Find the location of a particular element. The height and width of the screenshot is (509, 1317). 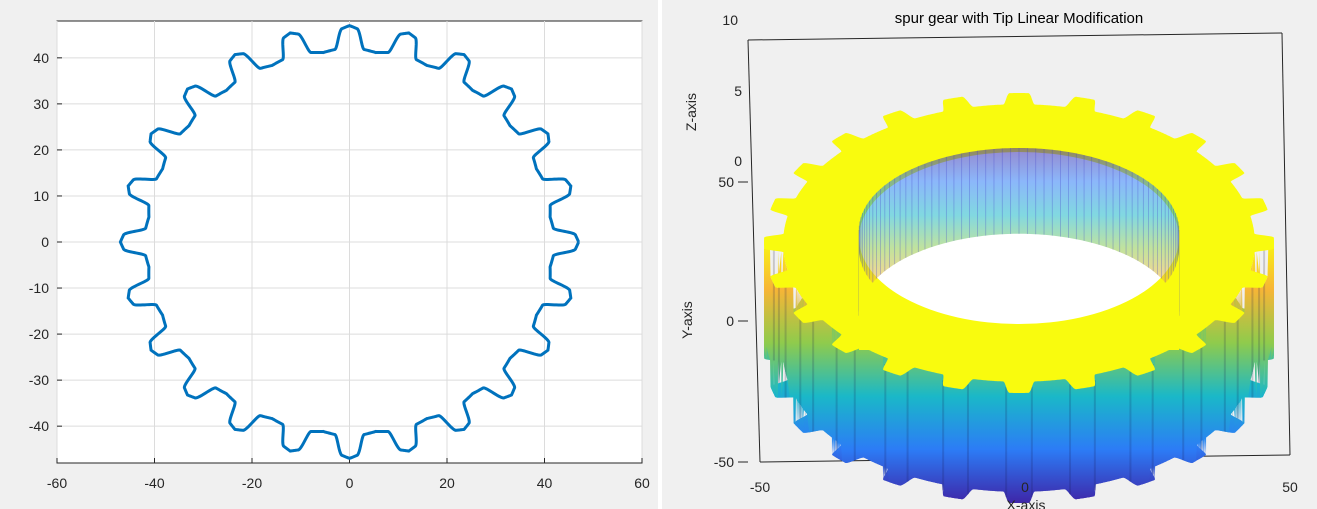

chart-title: spur gear with Tip Linear Modification is located at coordinates (1019, 18).